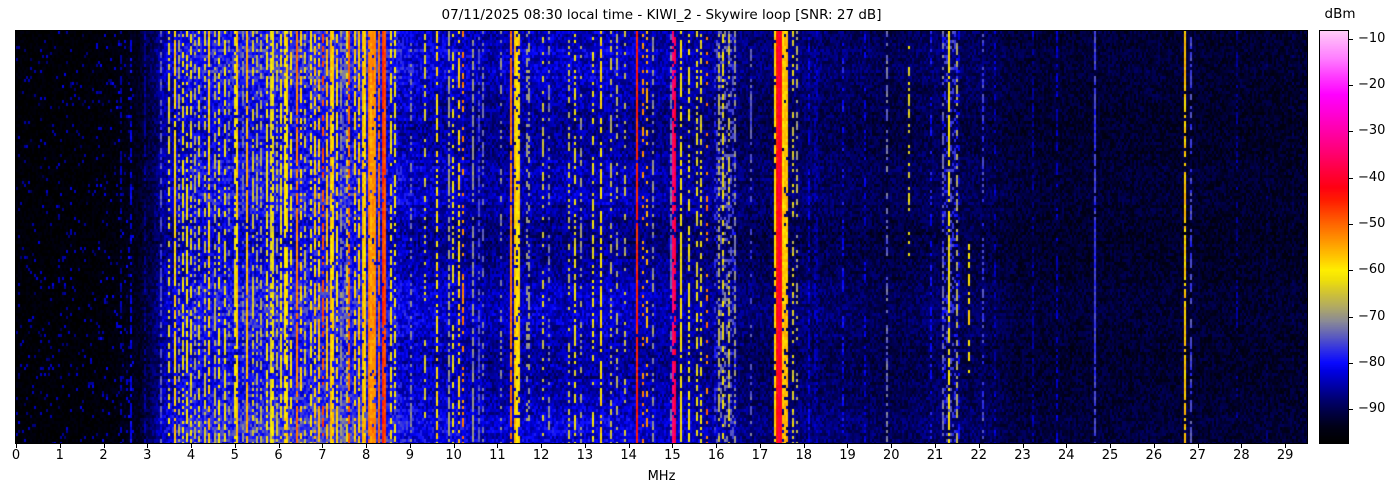  What do you see at coordinates (147, 455) in the screenshot?
I see `x-tick-label: 3` at bounding box center [147, 455].